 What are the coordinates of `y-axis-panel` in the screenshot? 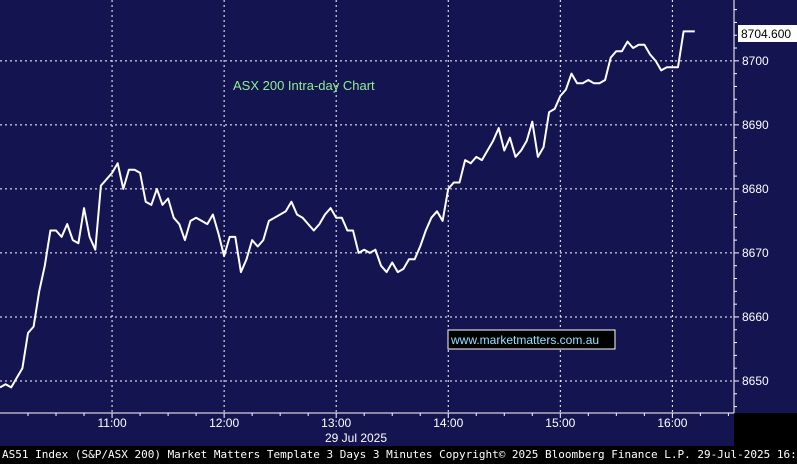 It's located at (765, 206).